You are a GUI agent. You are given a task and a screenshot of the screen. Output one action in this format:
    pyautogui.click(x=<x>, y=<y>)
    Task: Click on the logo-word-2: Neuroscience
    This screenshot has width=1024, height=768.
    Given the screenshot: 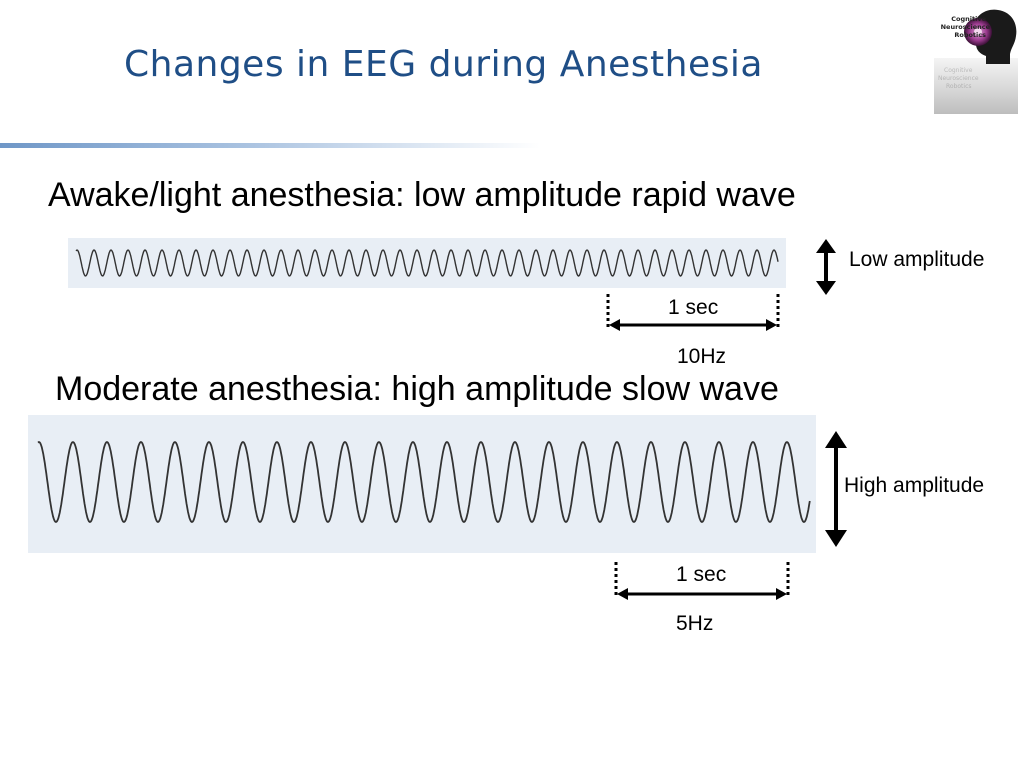 What is the action you would take?
    pyautogui.click(x=966, y=27)
    